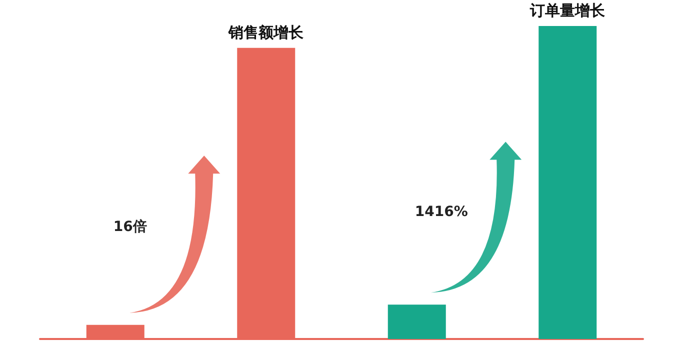 The height and width of the screenshot is (364, 683). I want to click on text: 订单量增长, so click(567, 11).